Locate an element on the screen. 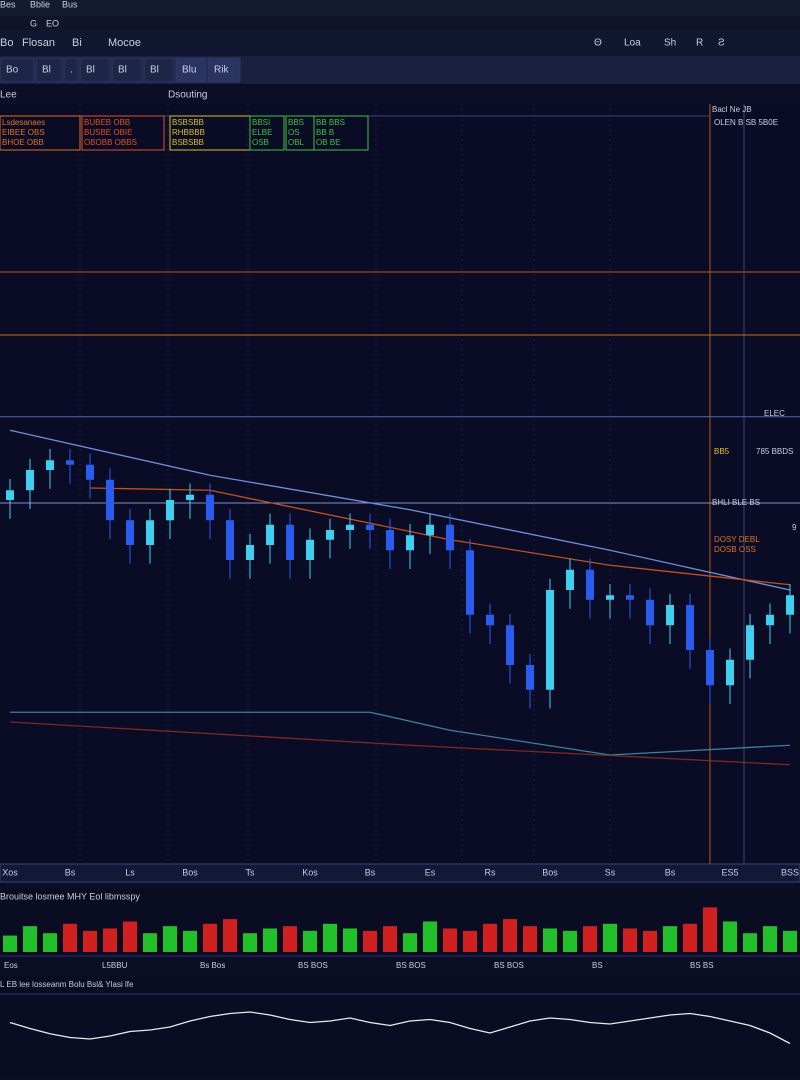 The height and width of the screenshot is (1080, 800). x-tick-label: L5BBU is located at coordinates (115, 965).